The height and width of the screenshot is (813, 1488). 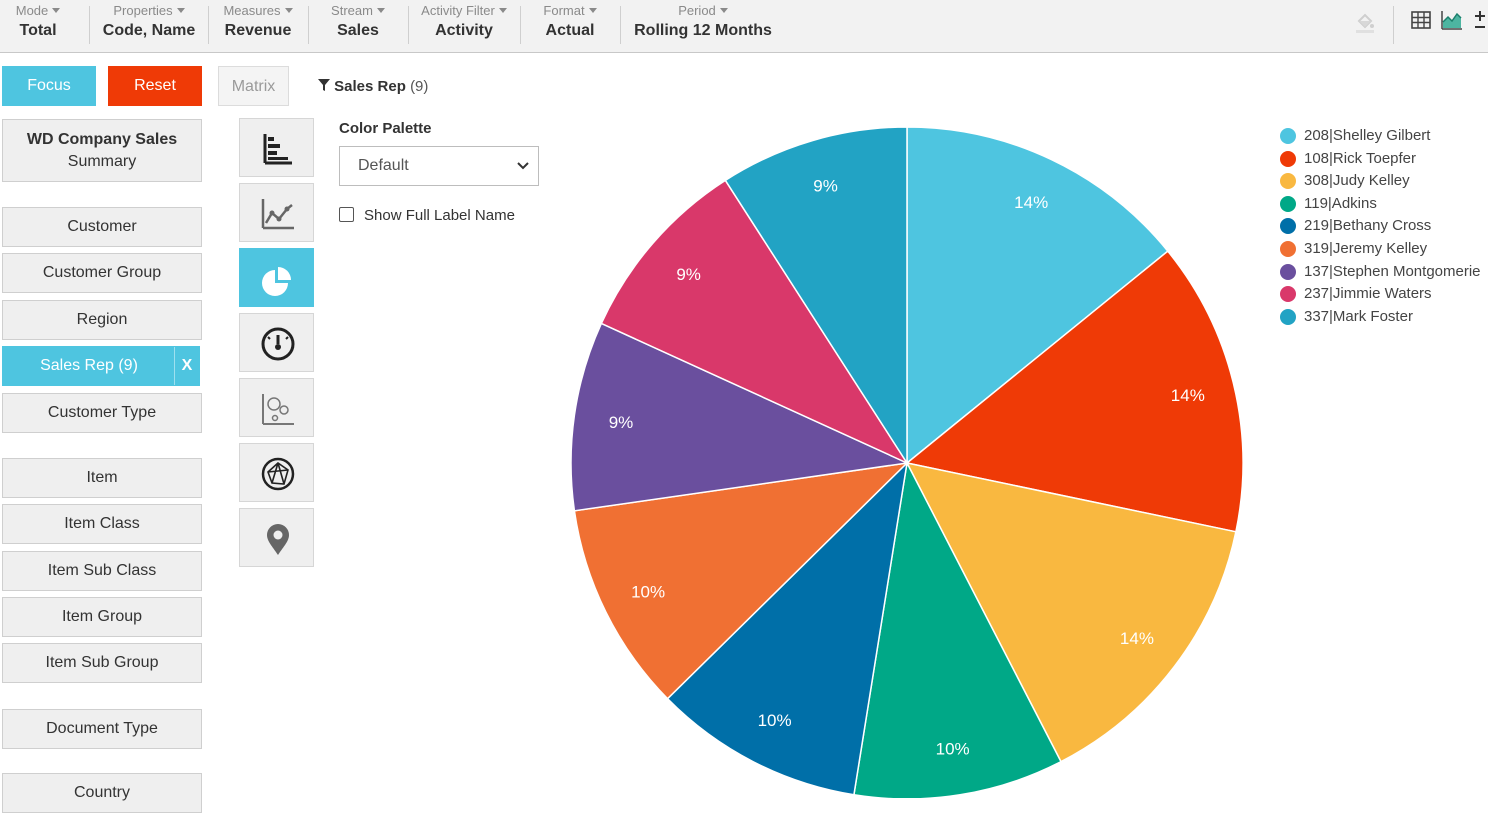 I want to click on sidebar-item-item-sub-class: Item Sub Class, so click(x=102, y=571).